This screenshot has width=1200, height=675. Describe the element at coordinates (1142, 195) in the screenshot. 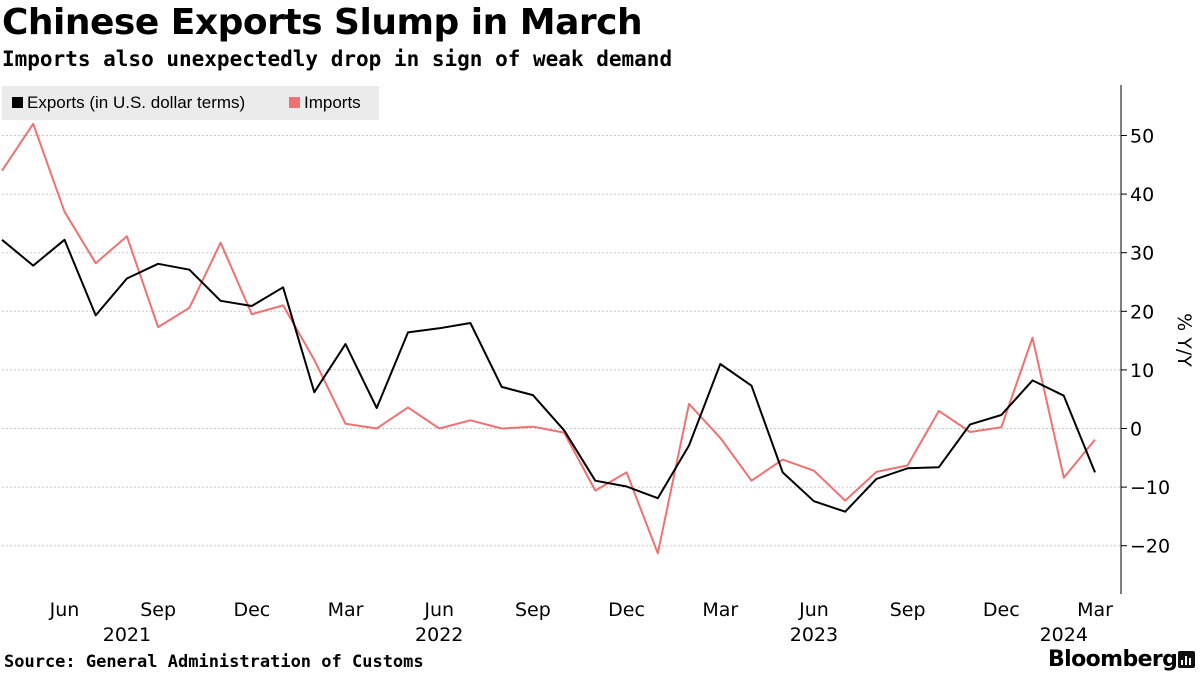

I see `y-tick-label: 40` at that location.